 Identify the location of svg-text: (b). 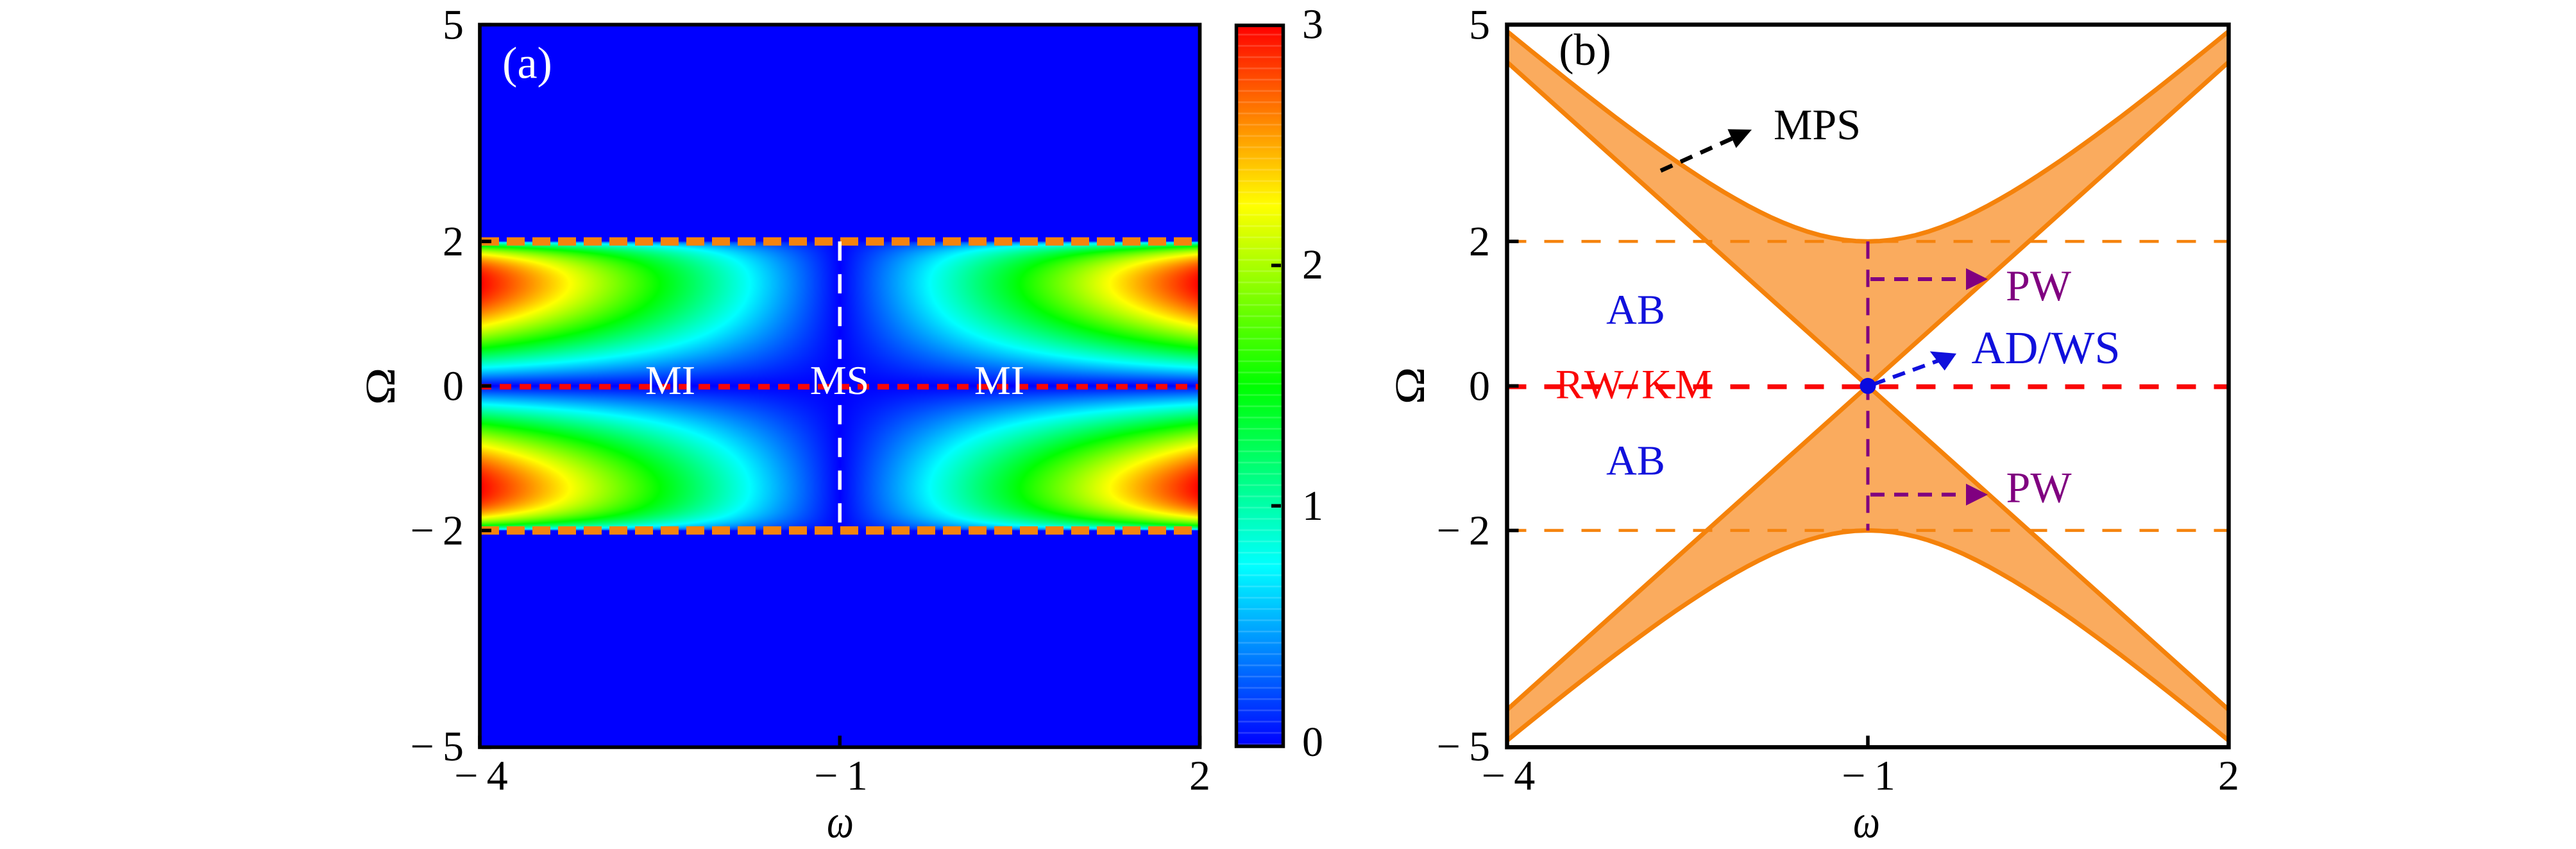
(1585, 50).